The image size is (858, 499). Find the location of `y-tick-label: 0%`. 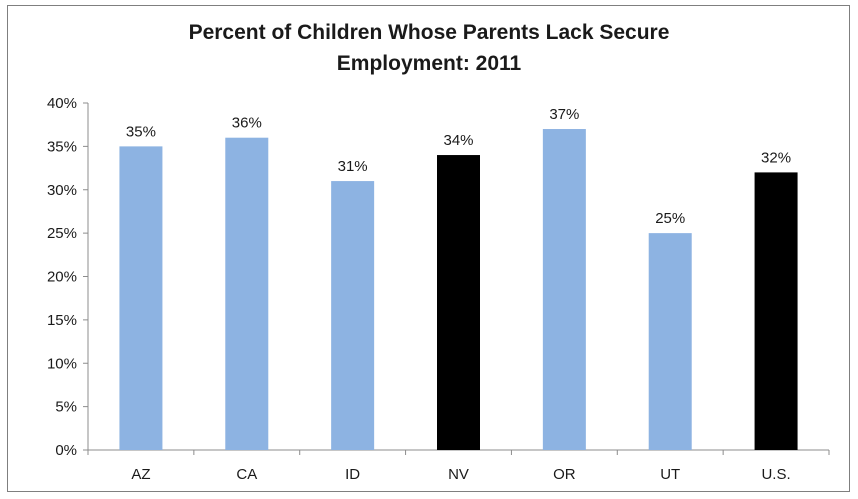

y-tick-label: 0% is located at coordinates (66, 450).